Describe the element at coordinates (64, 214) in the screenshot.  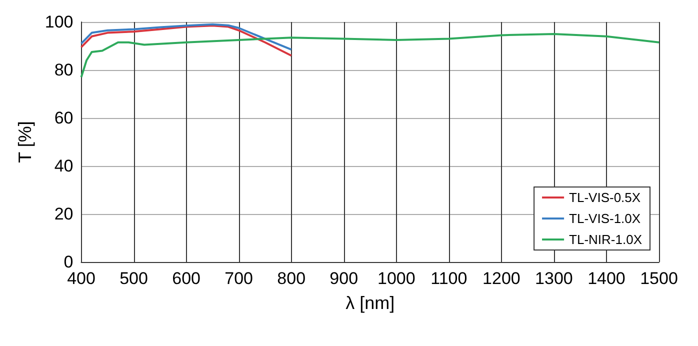
I see `y-tick-label: 20` at that location.